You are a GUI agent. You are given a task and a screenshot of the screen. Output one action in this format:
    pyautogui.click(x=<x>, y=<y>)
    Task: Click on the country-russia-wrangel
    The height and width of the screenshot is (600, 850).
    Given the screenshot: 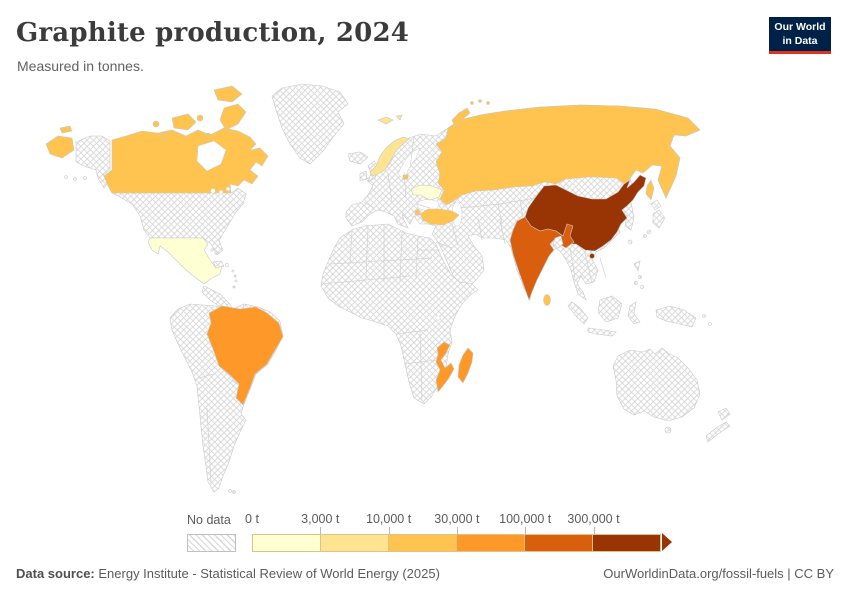 What is the action you would take?
    pyautogui.click(x=66, y=129)
    